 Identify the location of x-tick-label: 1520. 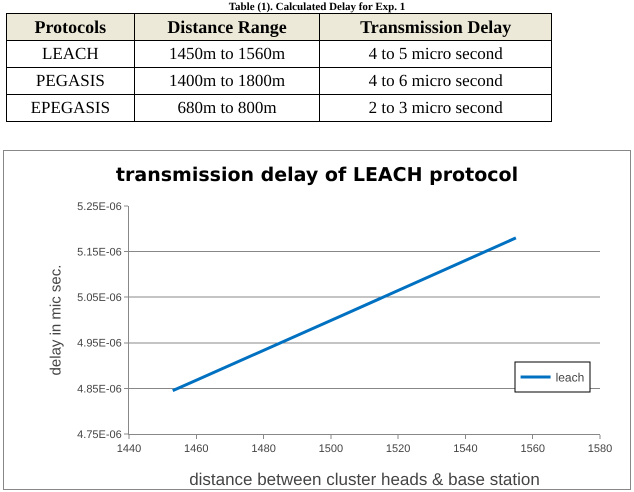
(398, 449).